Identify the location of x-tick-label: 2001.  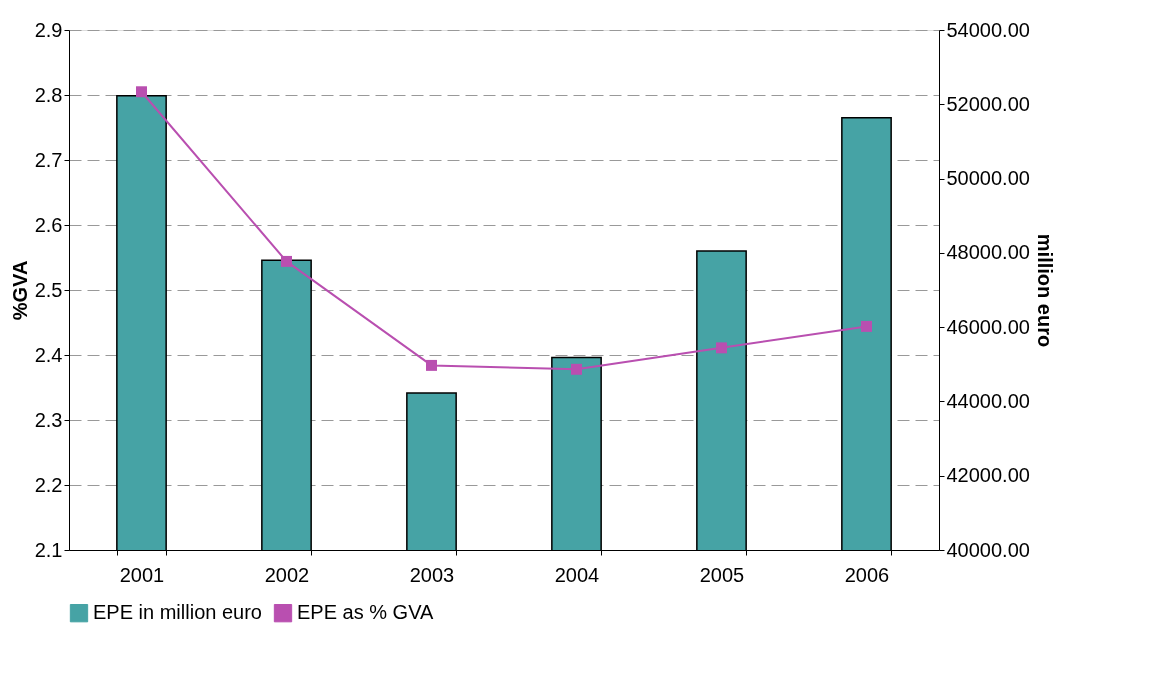
(142, 574).